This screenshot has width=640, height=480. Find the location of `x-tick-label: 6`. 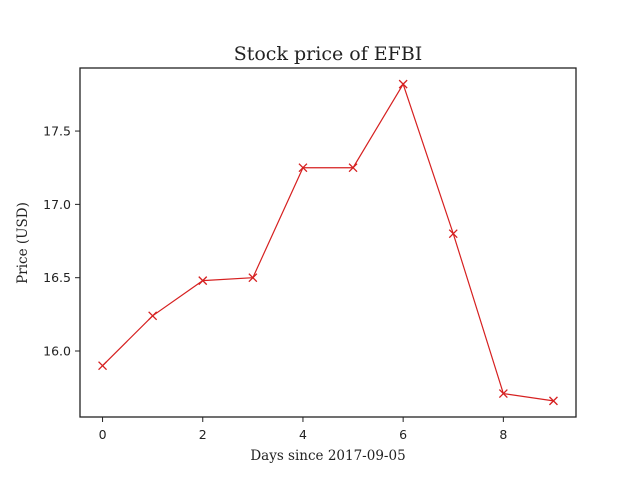

x-tick-label: 6 is located at coordinates (403, 434).